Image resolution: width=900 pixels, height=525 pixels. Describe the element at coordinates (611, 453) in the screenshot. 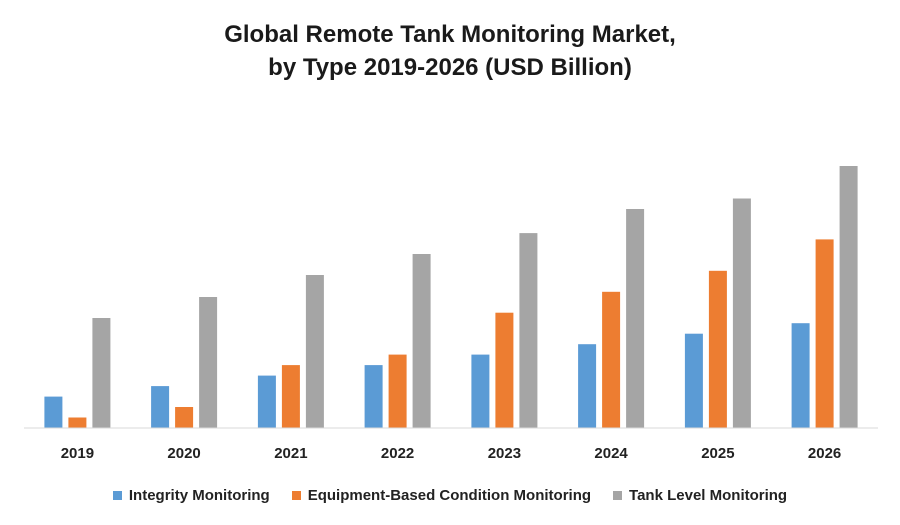

I see `x-tick-label-2024: 2024` at that location.